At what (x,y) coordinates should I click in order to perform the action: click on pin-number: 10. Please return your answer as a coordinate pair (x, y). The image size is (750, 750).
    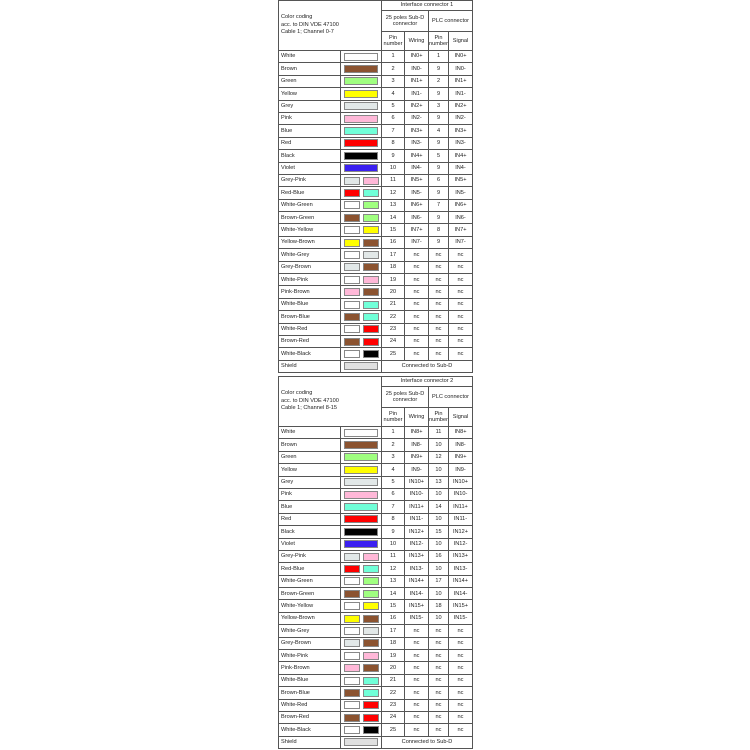
    Looking at the image, I should click on (393, 168).